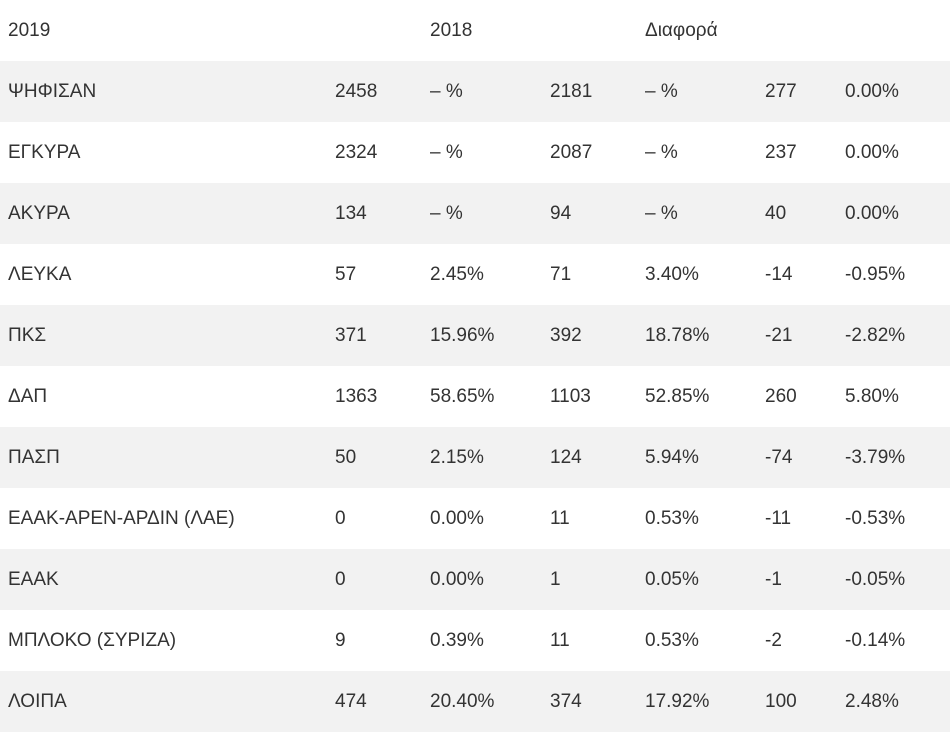 Image resolution: width=950 pixels, height=734 pixels. What do you see at coordinates (589, 701) in the screenshot?
I see `votes-2018: 374` at bounding box center [589, 701].